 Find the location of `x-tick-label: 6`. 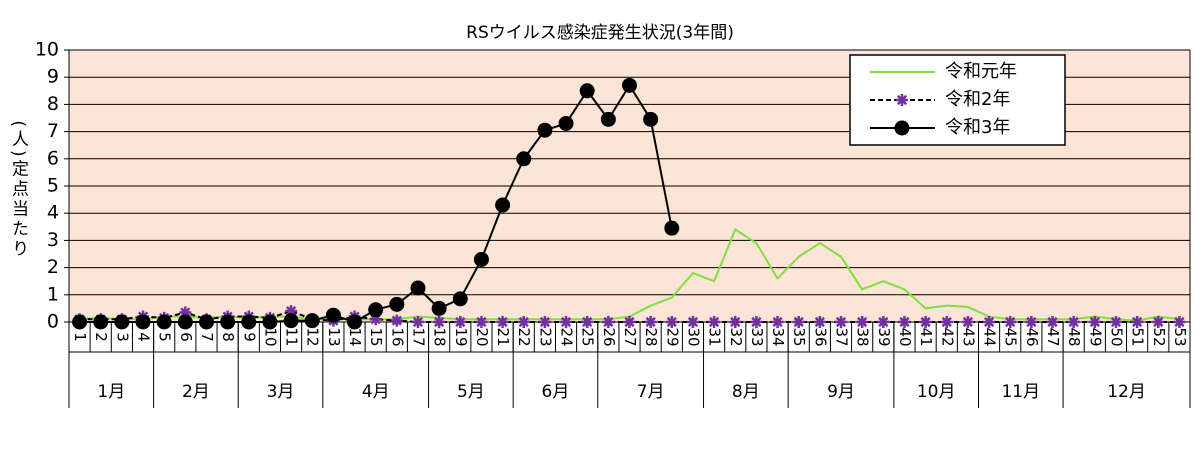

x-tick-label: 6 is located at coordinates (186, 337).